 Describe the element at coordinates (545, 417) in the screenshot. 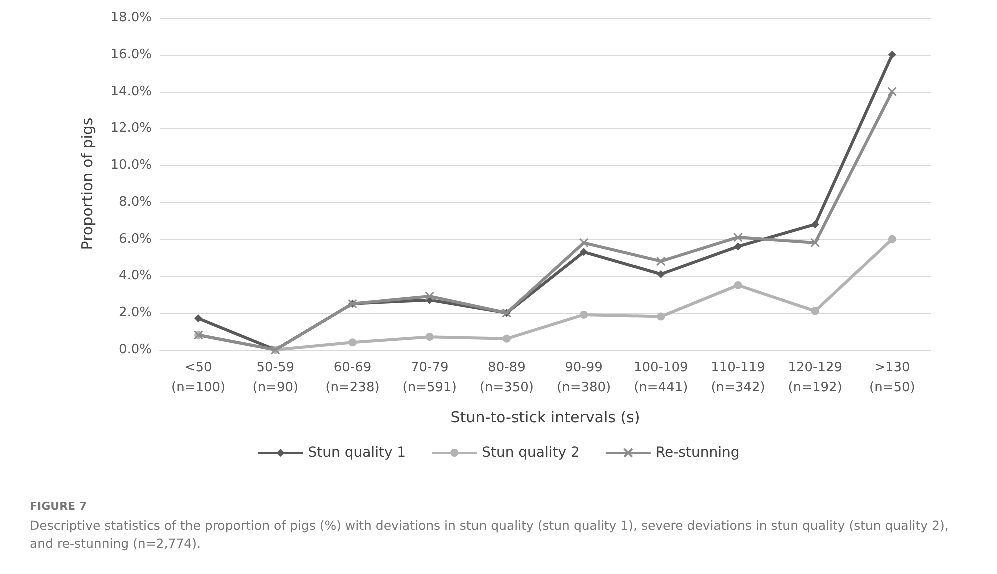

I see `x-axis-title: Stun-to-stick intervals (s)` at that location.